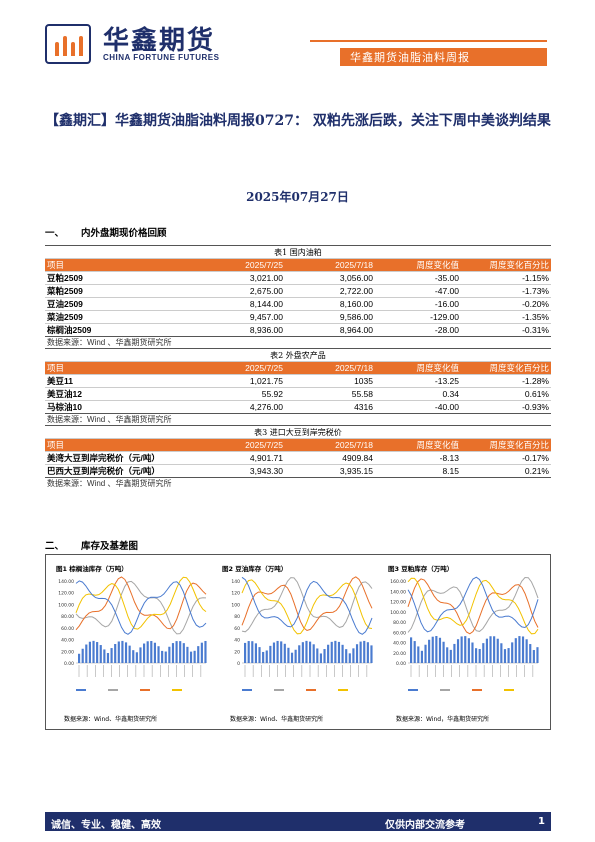 This screenshot has height=842, width=595. I want to click on table-cell: 0.61%, so click(506, 394).